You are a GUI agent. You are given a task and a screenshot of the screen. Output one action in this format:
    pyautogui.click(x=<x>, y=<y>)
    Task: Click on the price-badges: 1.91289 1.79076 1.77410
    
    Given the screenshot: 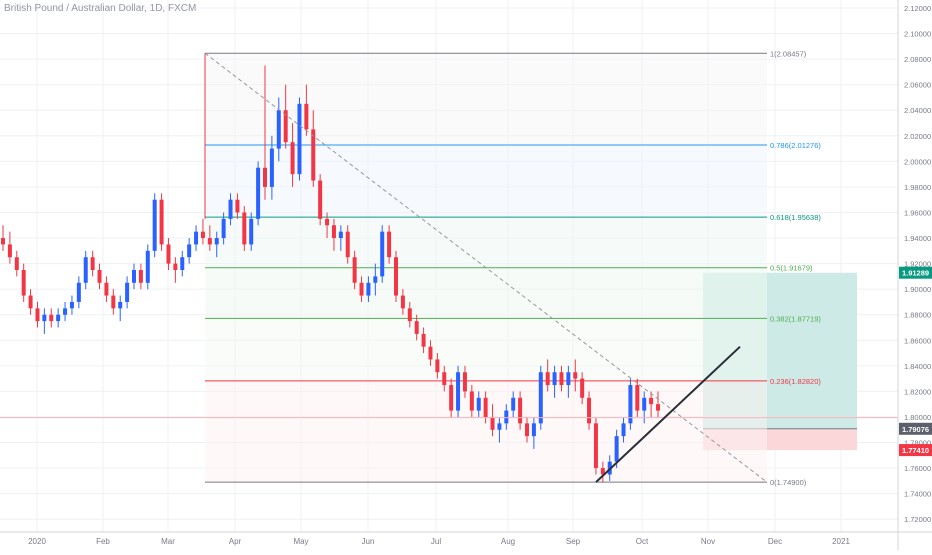 What is the action you would take?
    pyautogui.click(x=915, y=361)
    